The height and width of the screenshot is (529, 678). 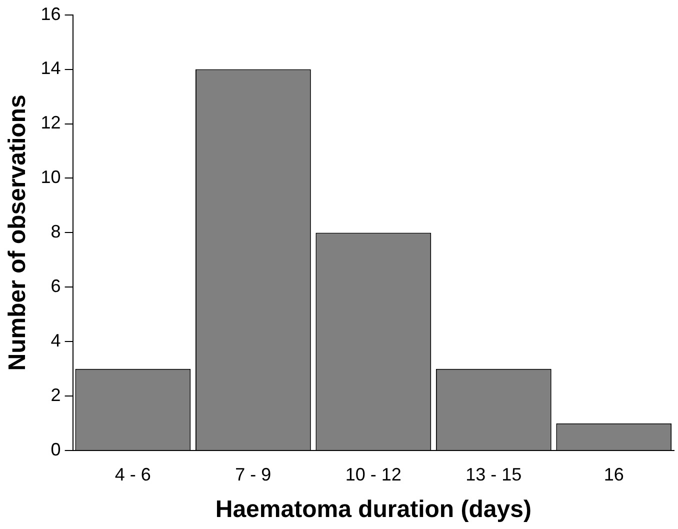 What do you see at coordinates (253, 474) in the screenshot?
I see `x-tick-label: 7 - 9` at bounding box center [253, 474].